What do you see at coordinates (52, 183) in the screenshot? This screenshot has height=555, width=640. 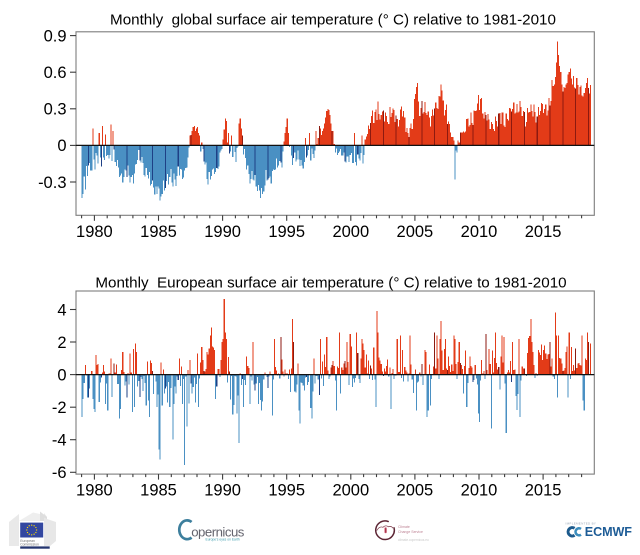 I see `svg-text: -0.3` at bounding box center [52, 183].